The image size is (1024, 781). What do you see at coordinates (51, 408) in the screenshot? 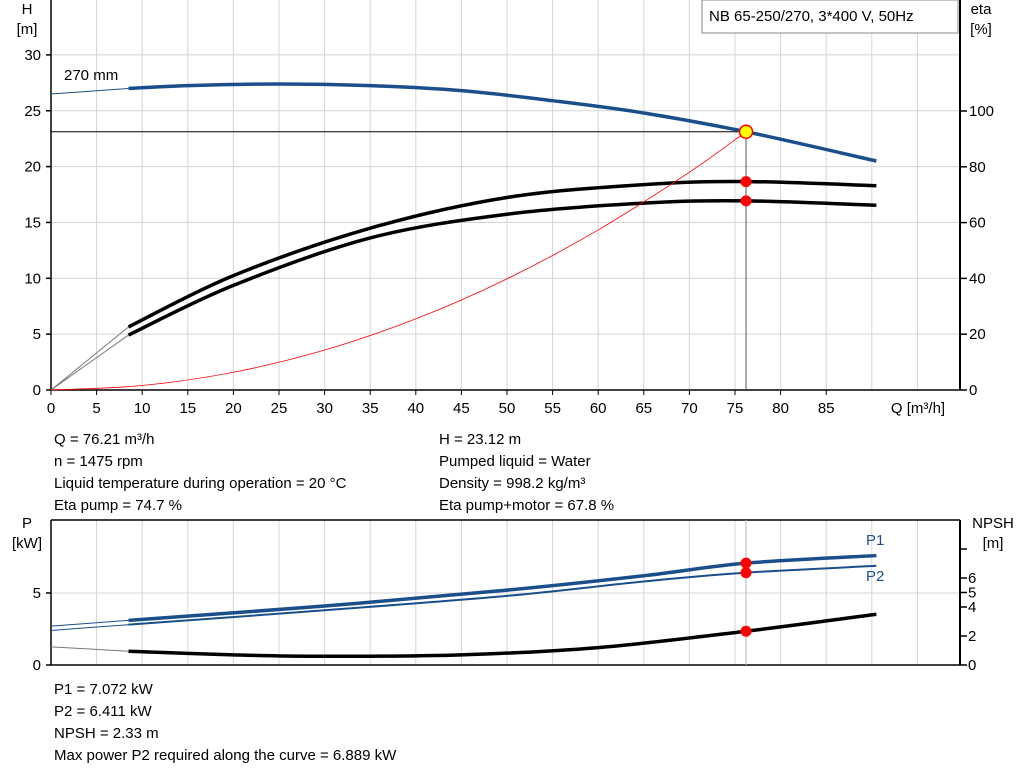
I see `x-tick-label: 0` at bounding box center [51, 408].